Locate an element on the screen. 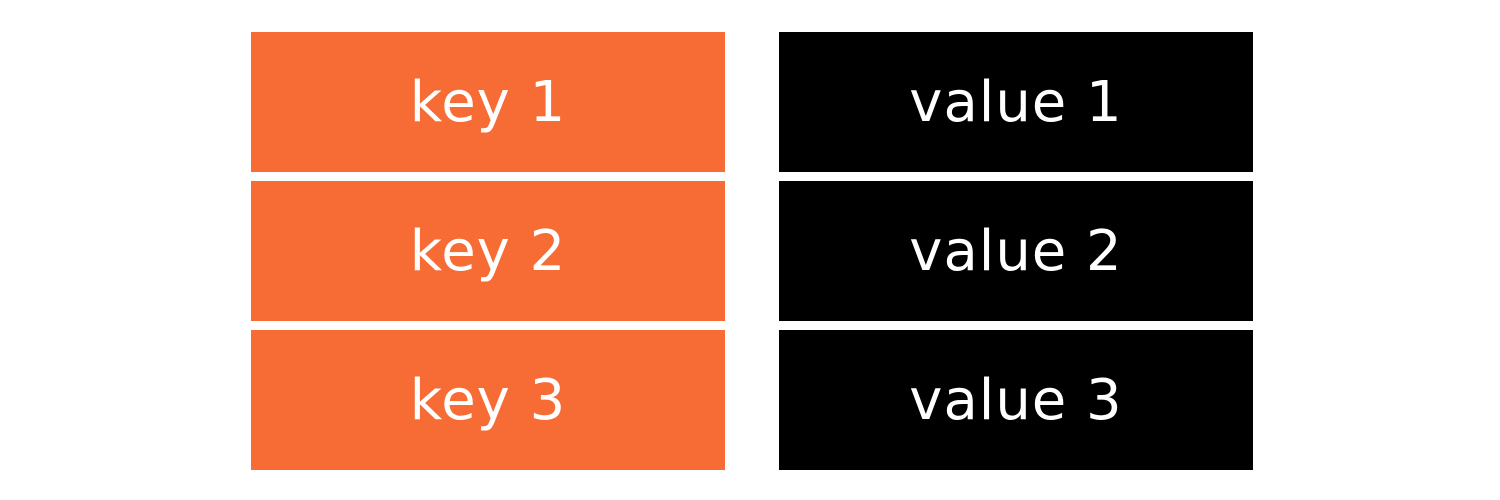 The height and width of the screenshot is (500, 1500). value-label-1: value 1 is located at coordinates (1016, 102).